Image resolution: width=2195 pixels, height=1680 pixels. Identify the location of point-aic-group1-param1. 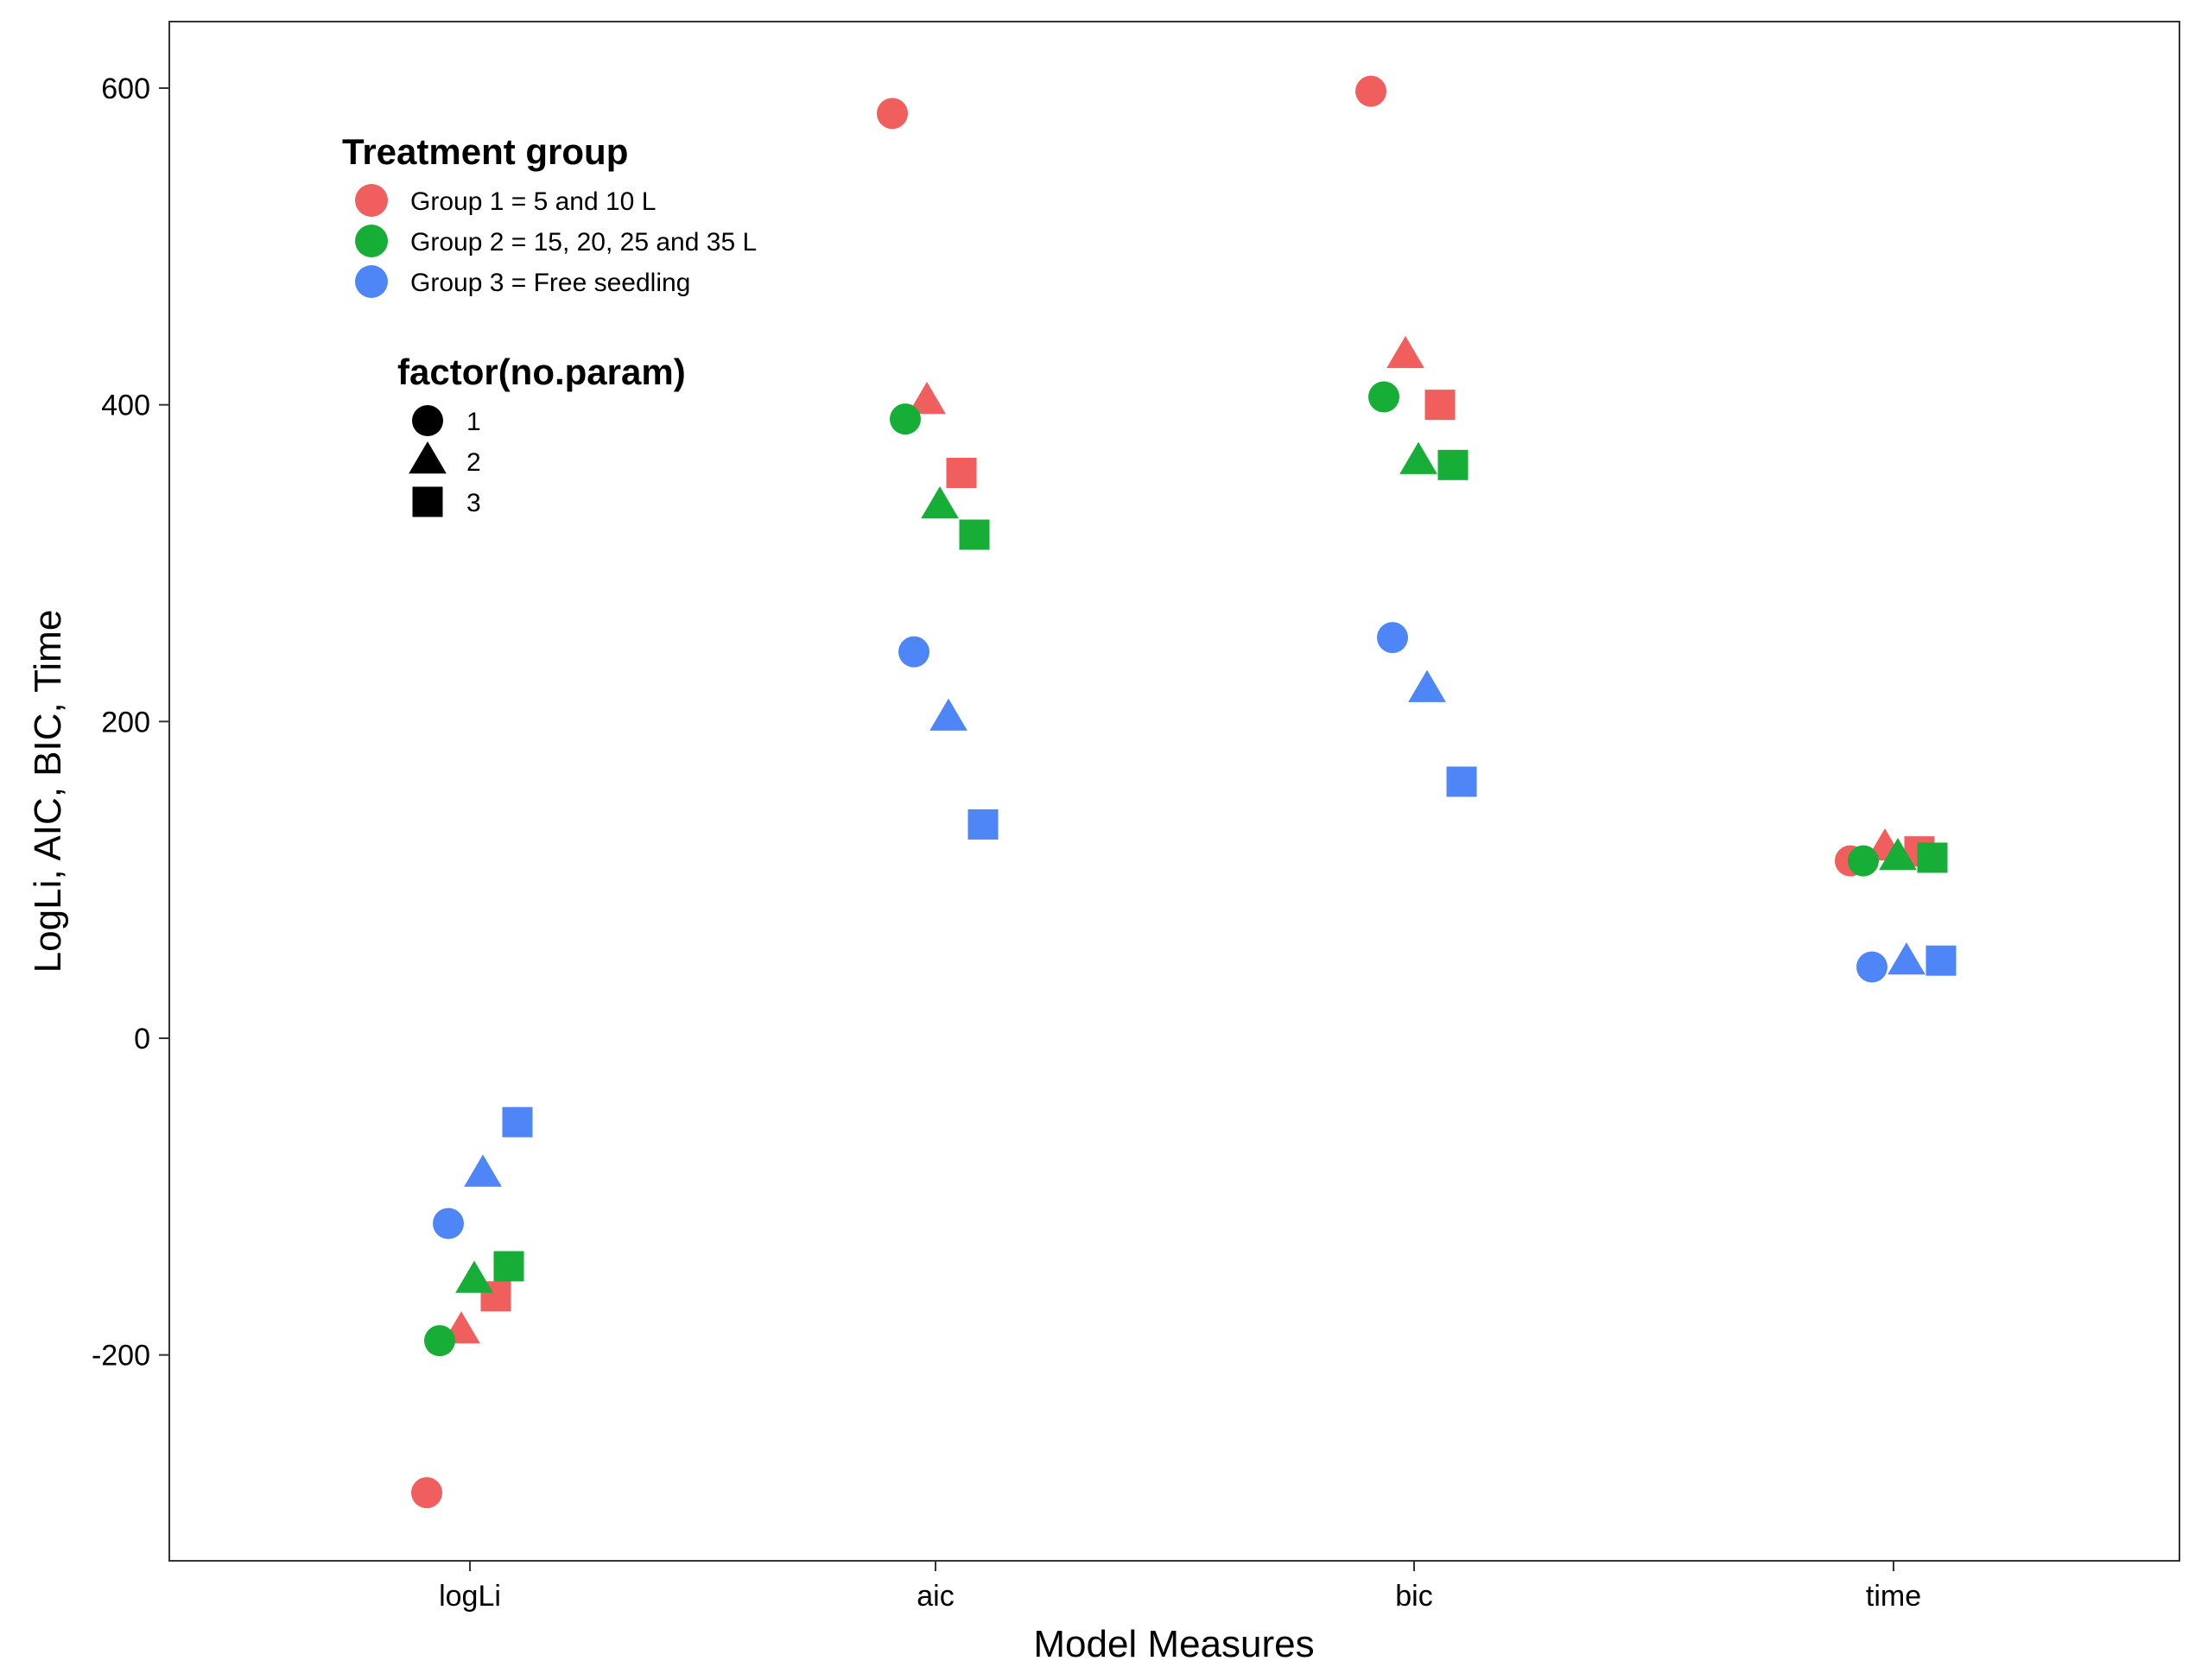
(892, 114).